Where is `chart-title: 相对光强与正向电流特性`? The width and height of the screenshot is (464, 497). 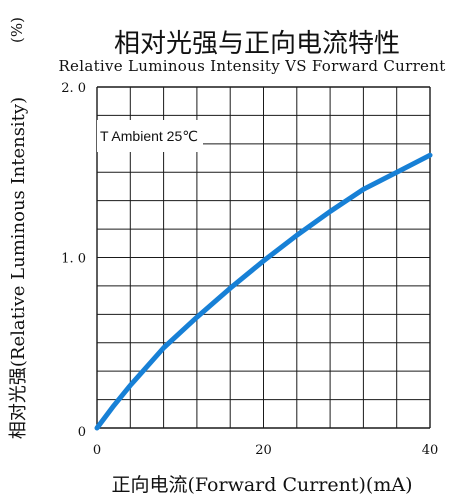
chart-title: 相对光强与正向电流特性 is located at coordinates (257, 44).